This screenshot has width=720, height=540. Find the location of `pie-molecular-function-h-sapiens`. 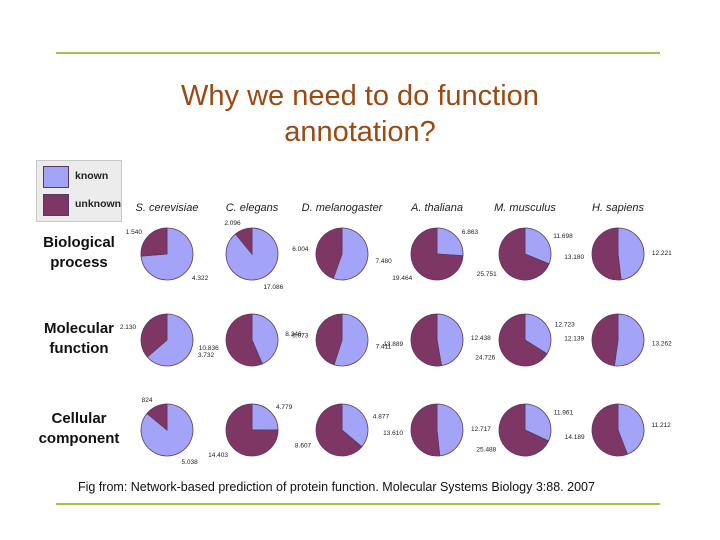

pie-molecular-function-h-sapiens is located at coordinates (618, 340).